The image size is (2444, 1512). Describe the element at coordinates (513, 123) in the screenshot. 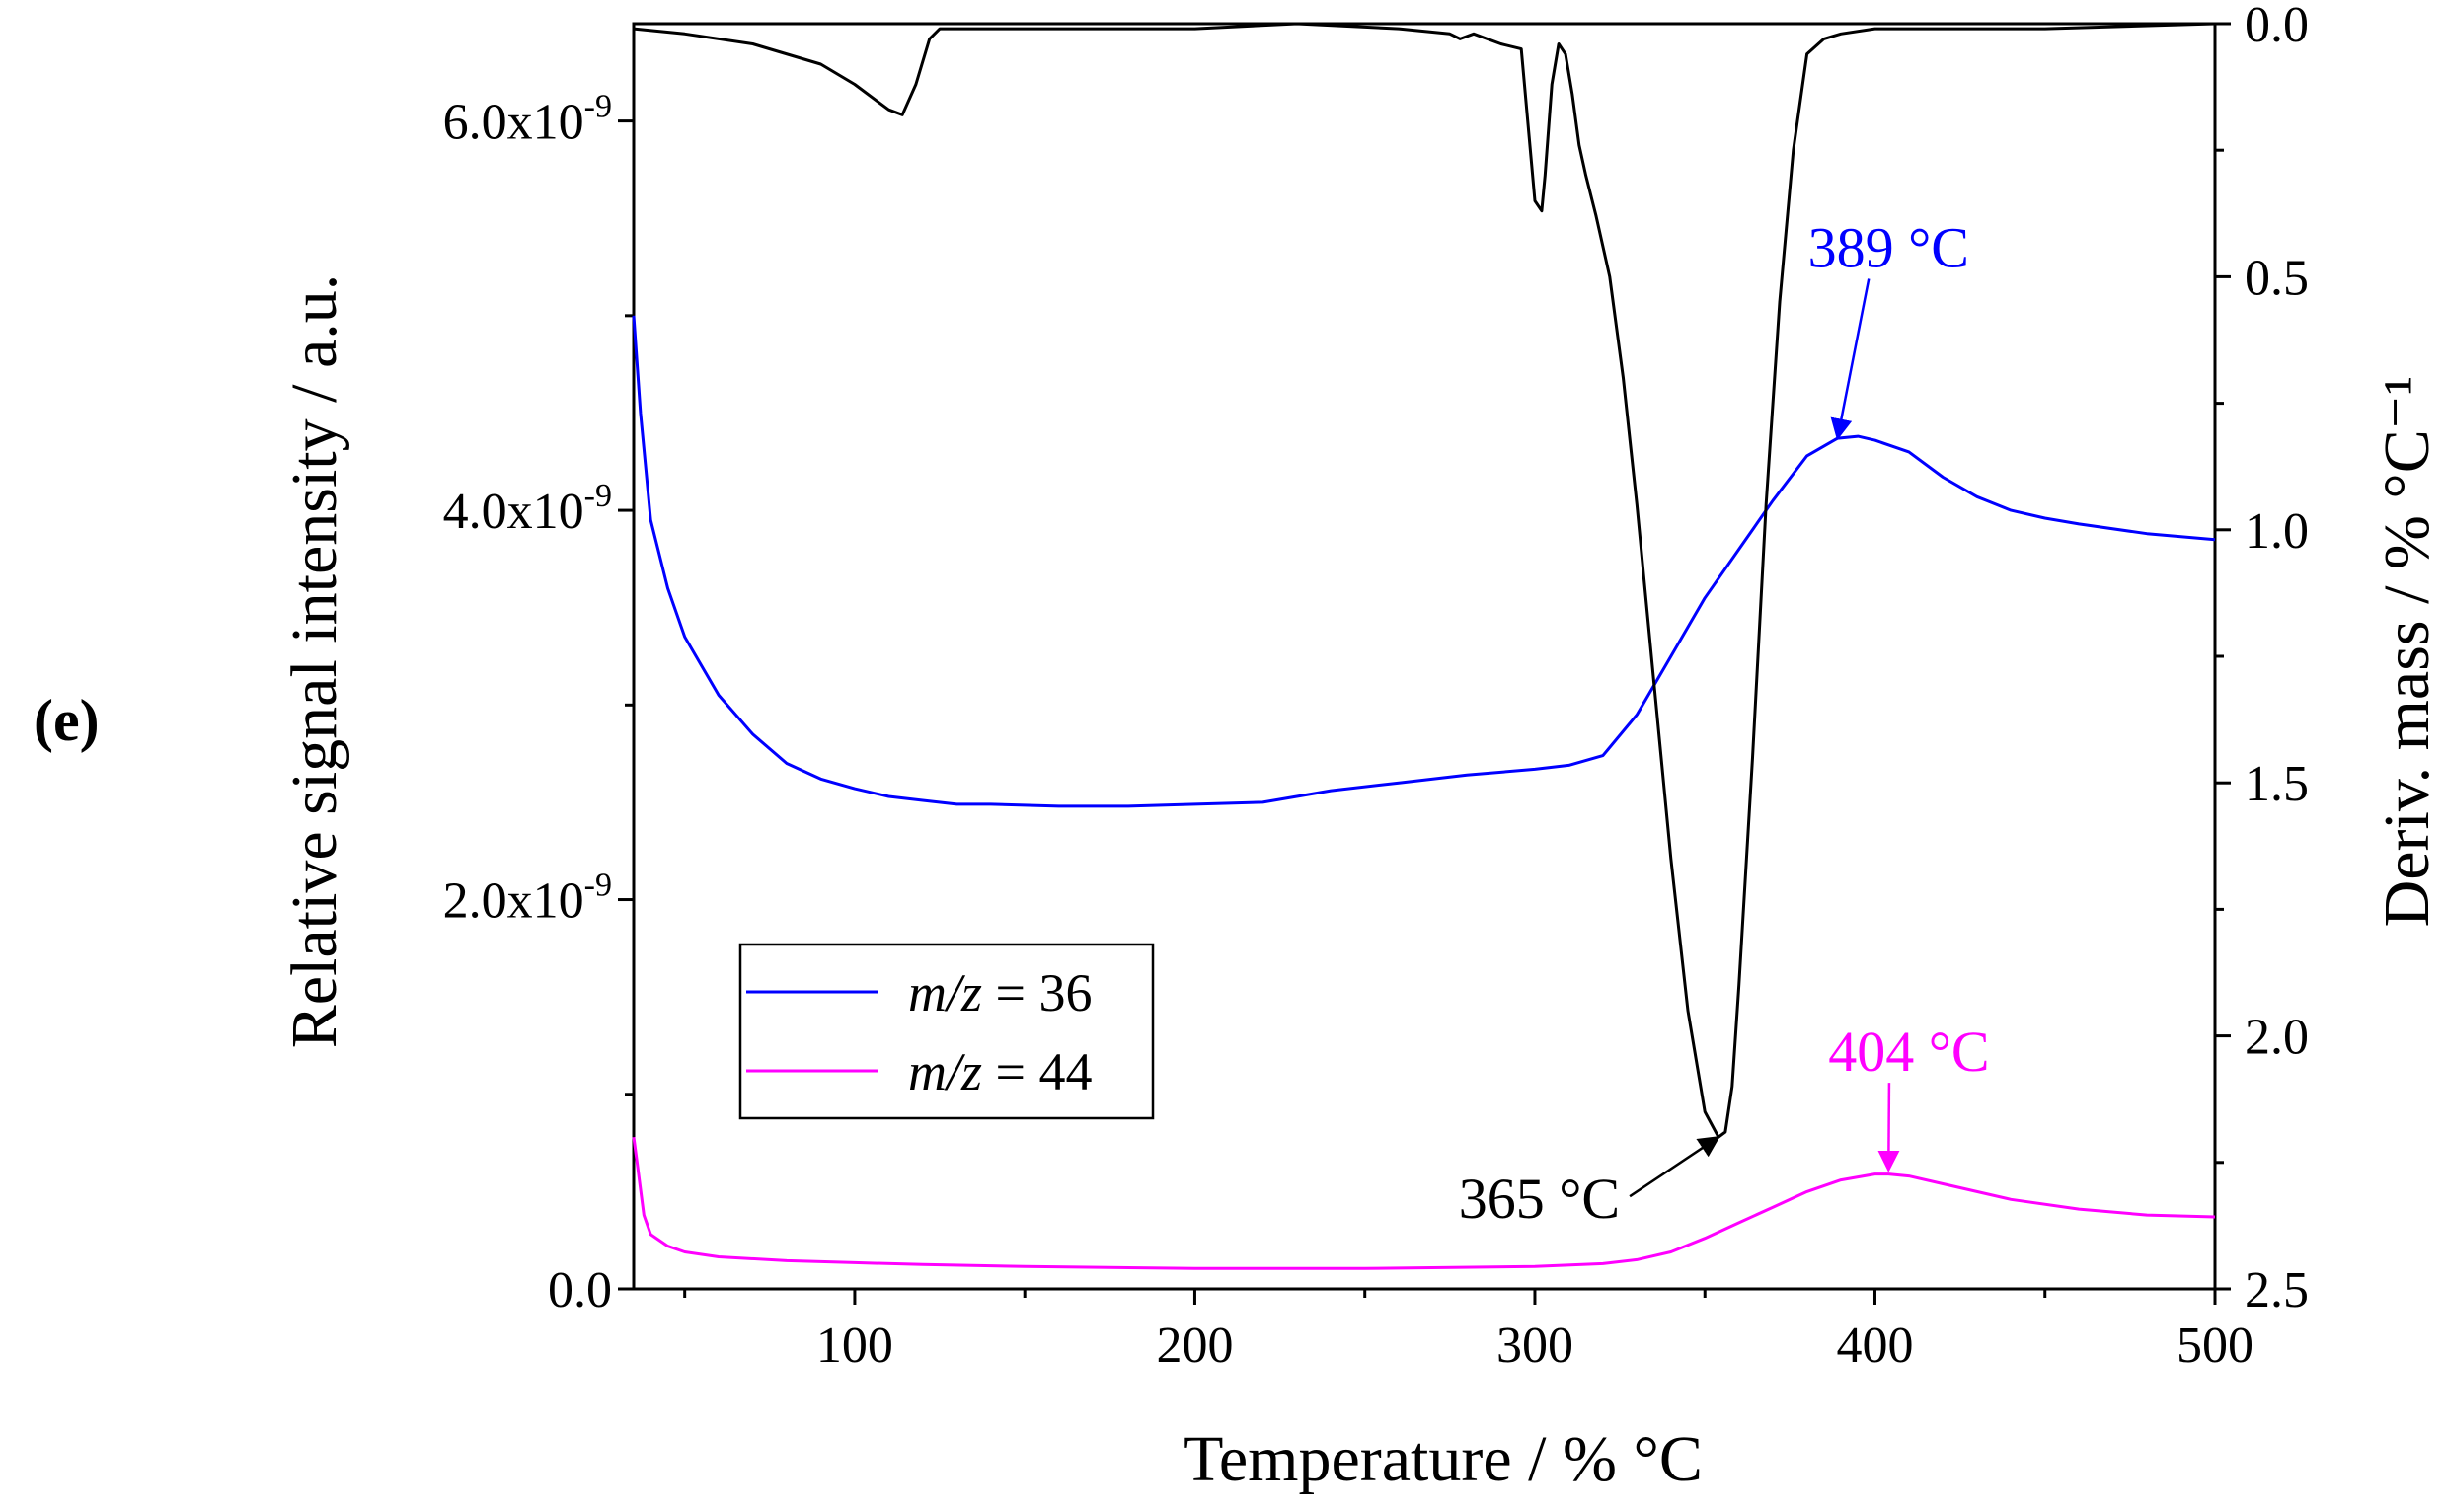

I see `tick-mantissa: 6.0x10` at that location.